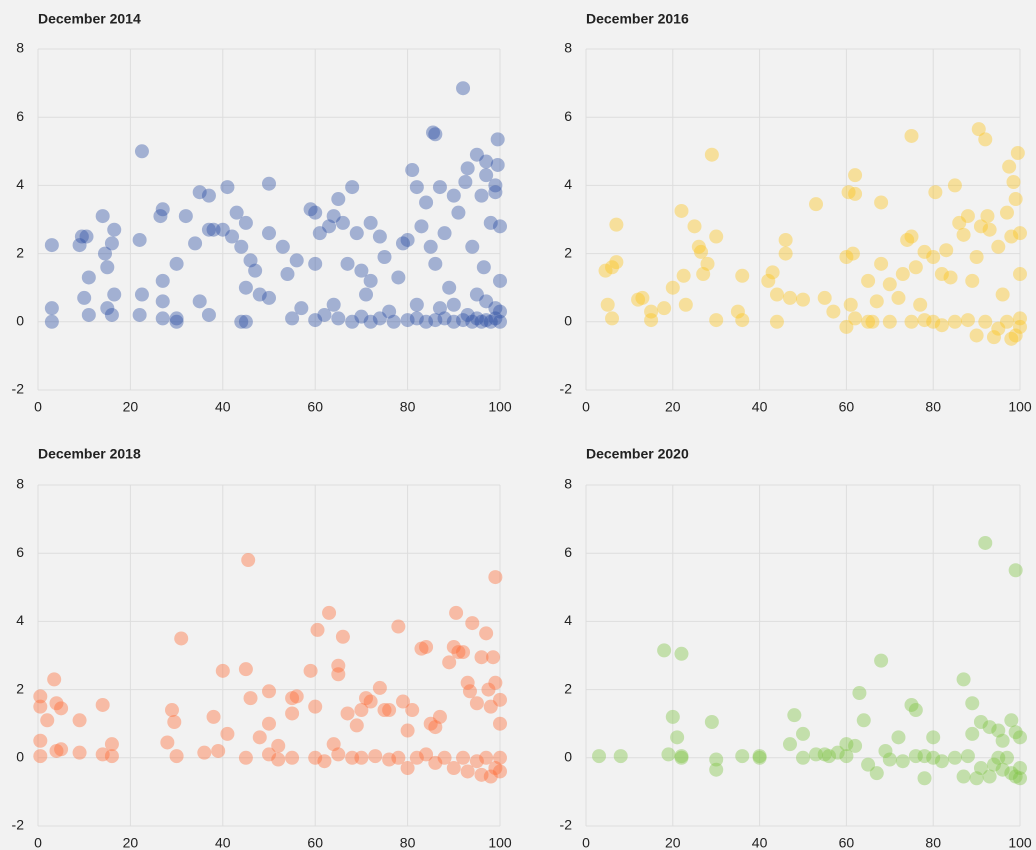 This screenshot has height=850, width=1036. Describe the element at coordinates (847, 842) in the screenshot. I see `x-tick-label: 60` at that location.